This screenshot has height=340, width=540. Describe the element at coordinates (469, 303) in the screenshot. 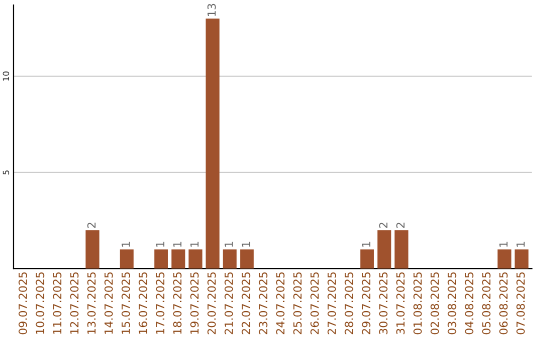

I see `x-tick-label: 04.08.2025` at that location.